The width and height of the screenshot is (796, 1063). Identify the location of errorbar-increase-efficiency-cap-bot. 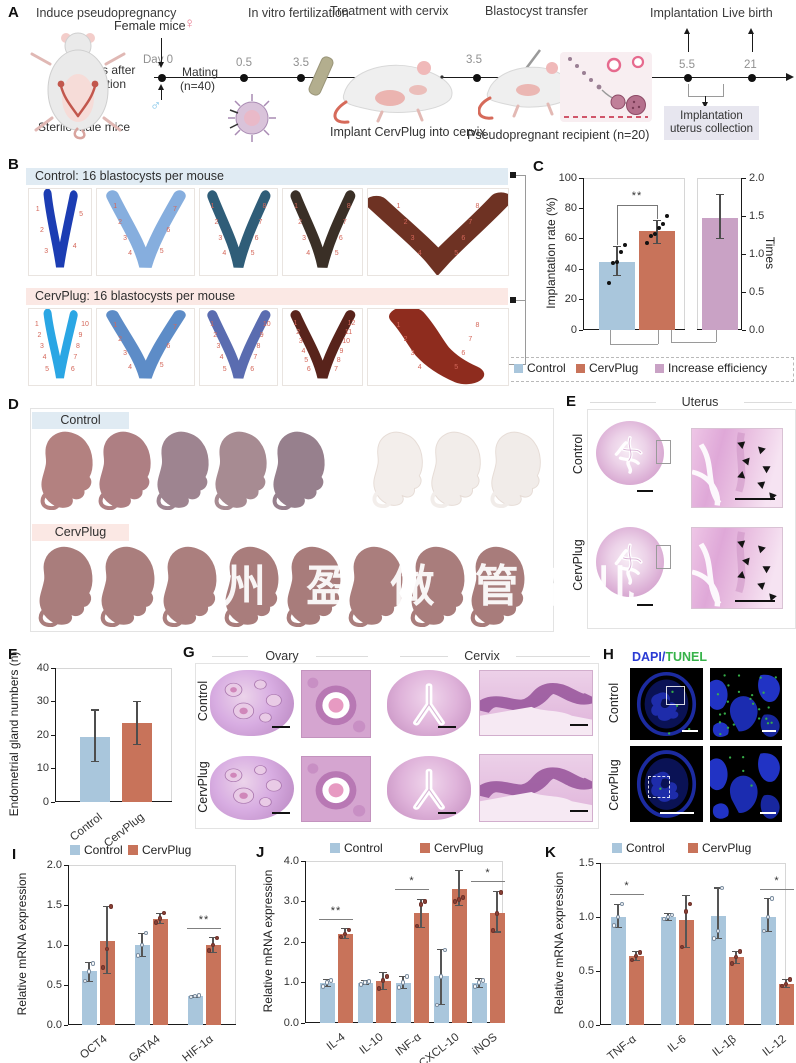
(720, 239).